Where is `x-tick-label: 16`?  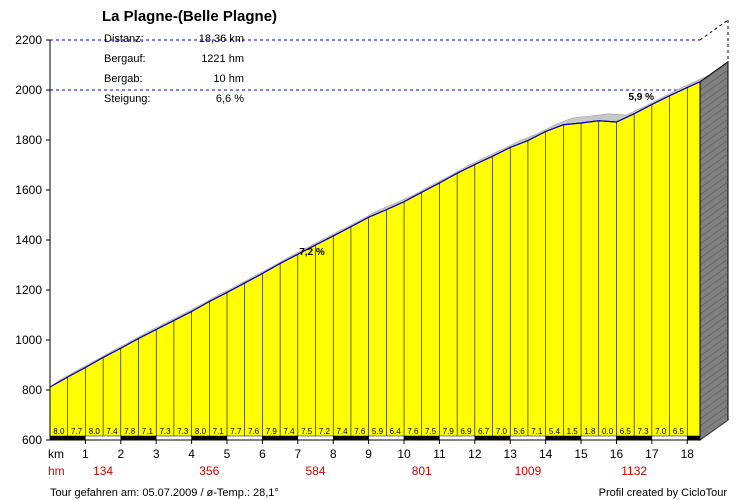
x-tick-label: 16 is located at coordinates (617, 454).